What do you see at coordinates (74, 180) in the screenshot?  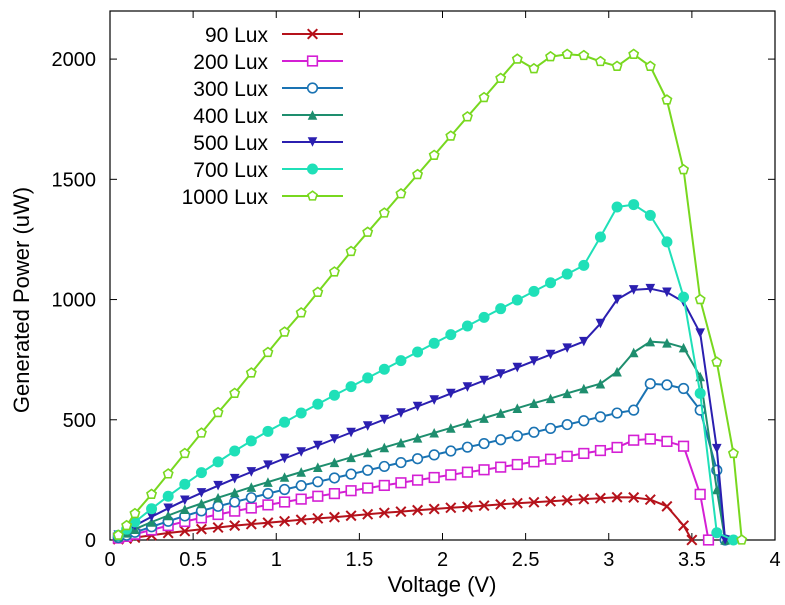 I see `y-tick-label: 1500` at bounding box center [74, 180].